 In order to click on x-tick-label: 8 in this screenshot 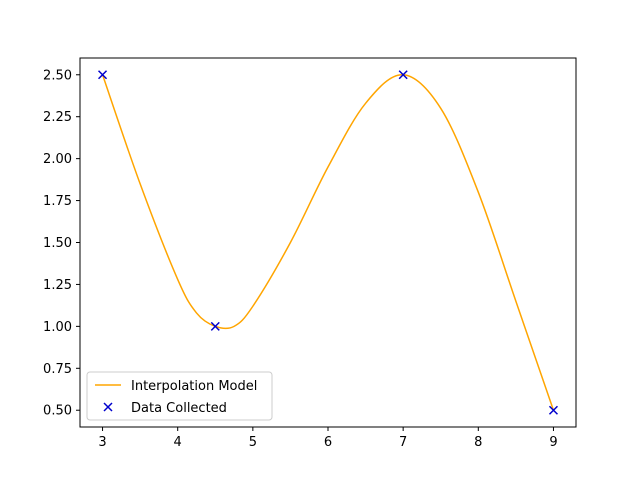, I will do `click(478, 442)`.